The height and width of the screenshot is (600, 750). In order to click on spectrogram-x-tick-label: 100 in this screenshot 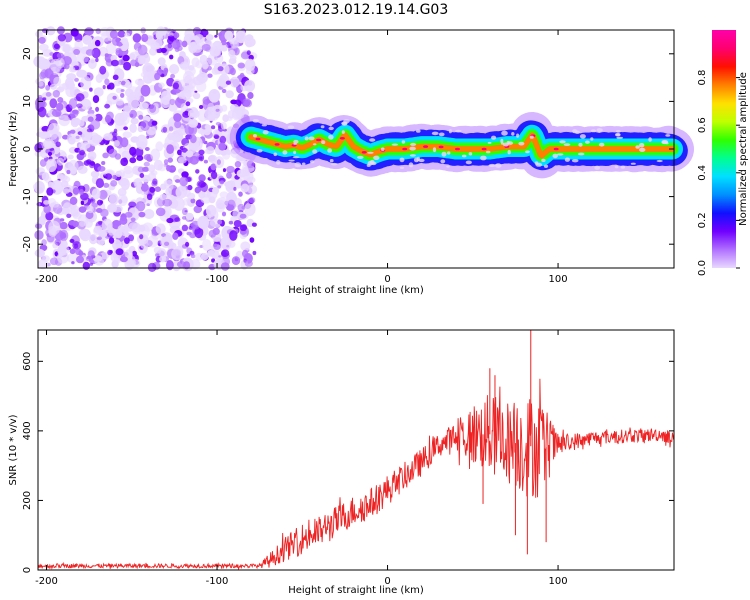, I will do `click(558, 279)`.